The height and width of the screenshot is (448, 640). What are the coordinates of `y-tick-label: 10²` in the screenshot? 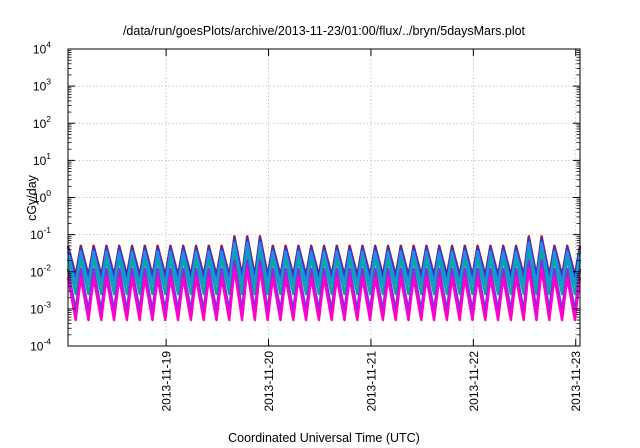 It's located at (42, 122).